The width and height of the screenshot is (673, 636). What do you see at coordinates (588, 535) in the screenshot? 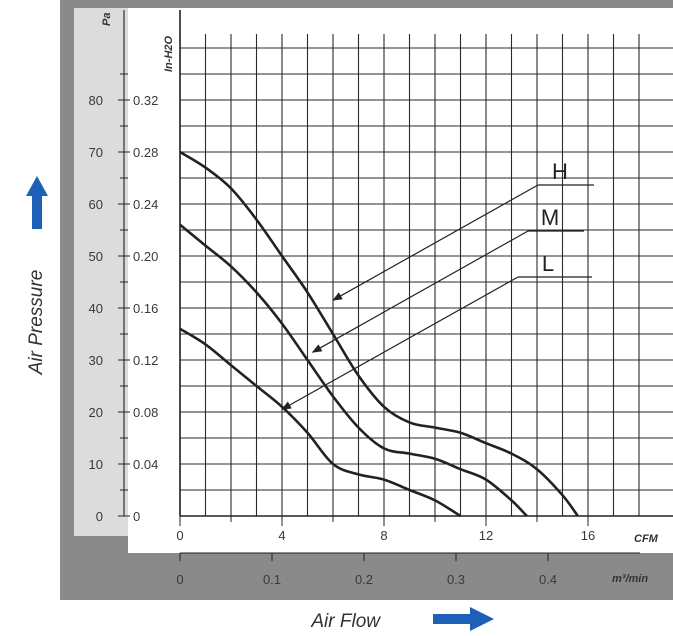
I see `x-tick-label: 16` at bounding box center [588, 535].